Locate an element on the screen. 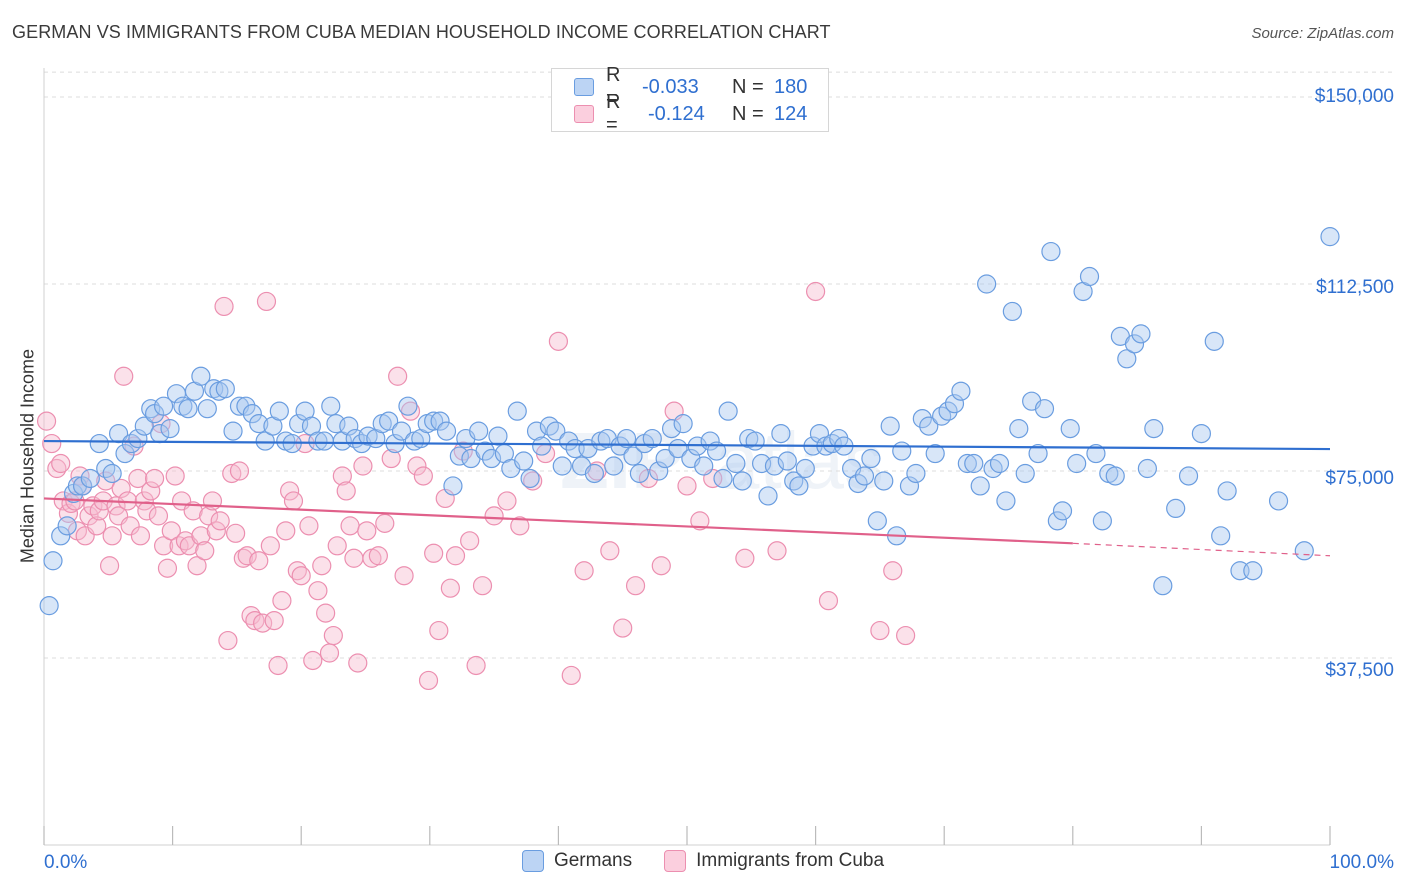 The image size is (1406, 892). y-tick-label-37500: $37,500 is located at coordinates (1359, 670).